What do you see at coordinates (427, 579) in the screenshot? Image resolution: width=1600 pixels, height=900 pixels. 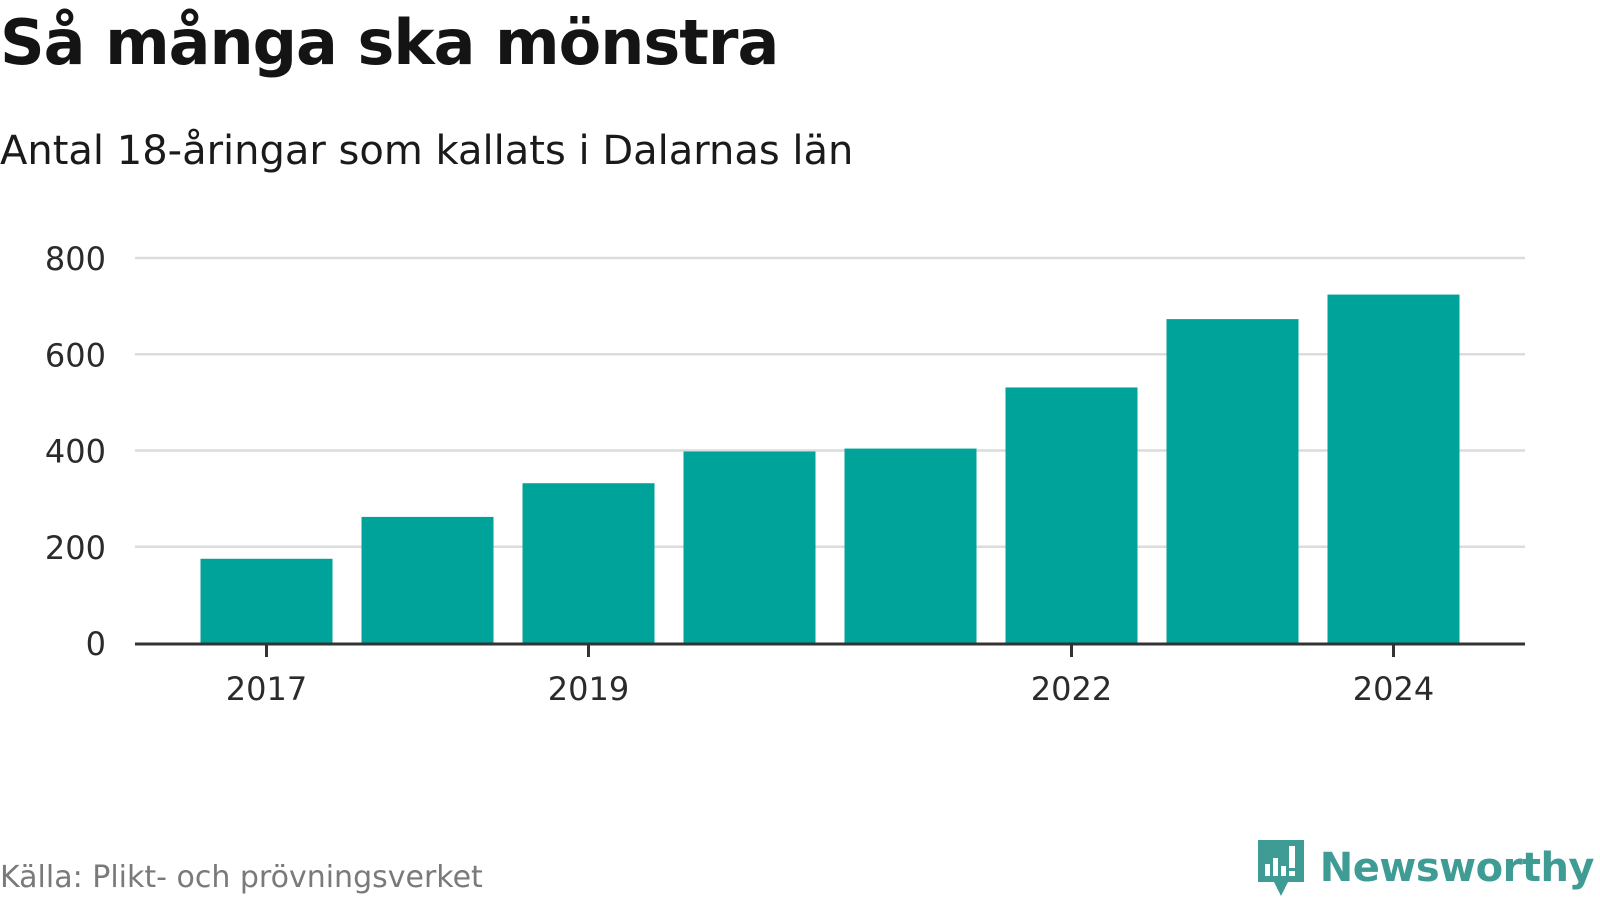 I see `bar-2018` at bounding box center [427, 579].